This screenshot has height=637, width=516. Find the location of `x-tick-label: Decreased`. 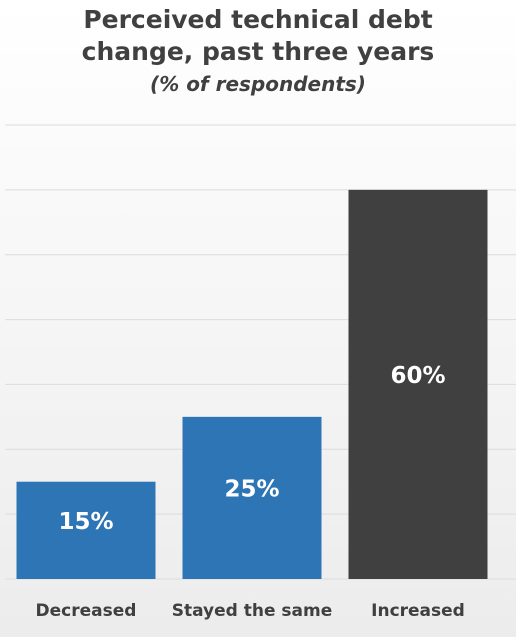

x-tick-label: Decreased is located at coordinates (86, 611).